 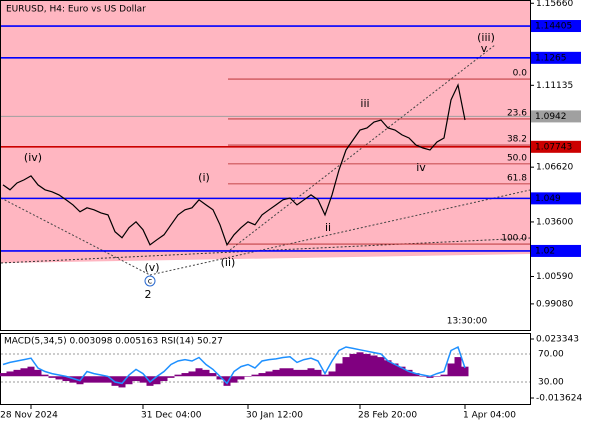 I want to click on wave-label: 2, so click(x=148, y=294).